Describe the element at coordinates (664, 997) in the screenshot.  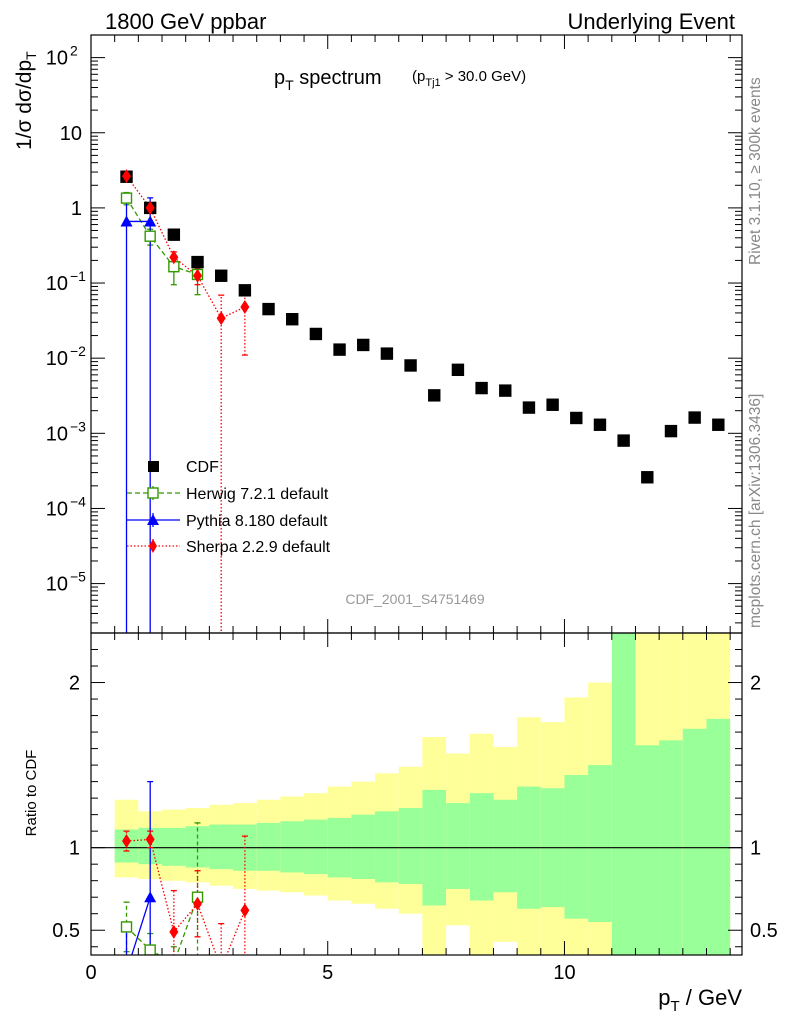
I see `x-axis-label-main: p` at that location.